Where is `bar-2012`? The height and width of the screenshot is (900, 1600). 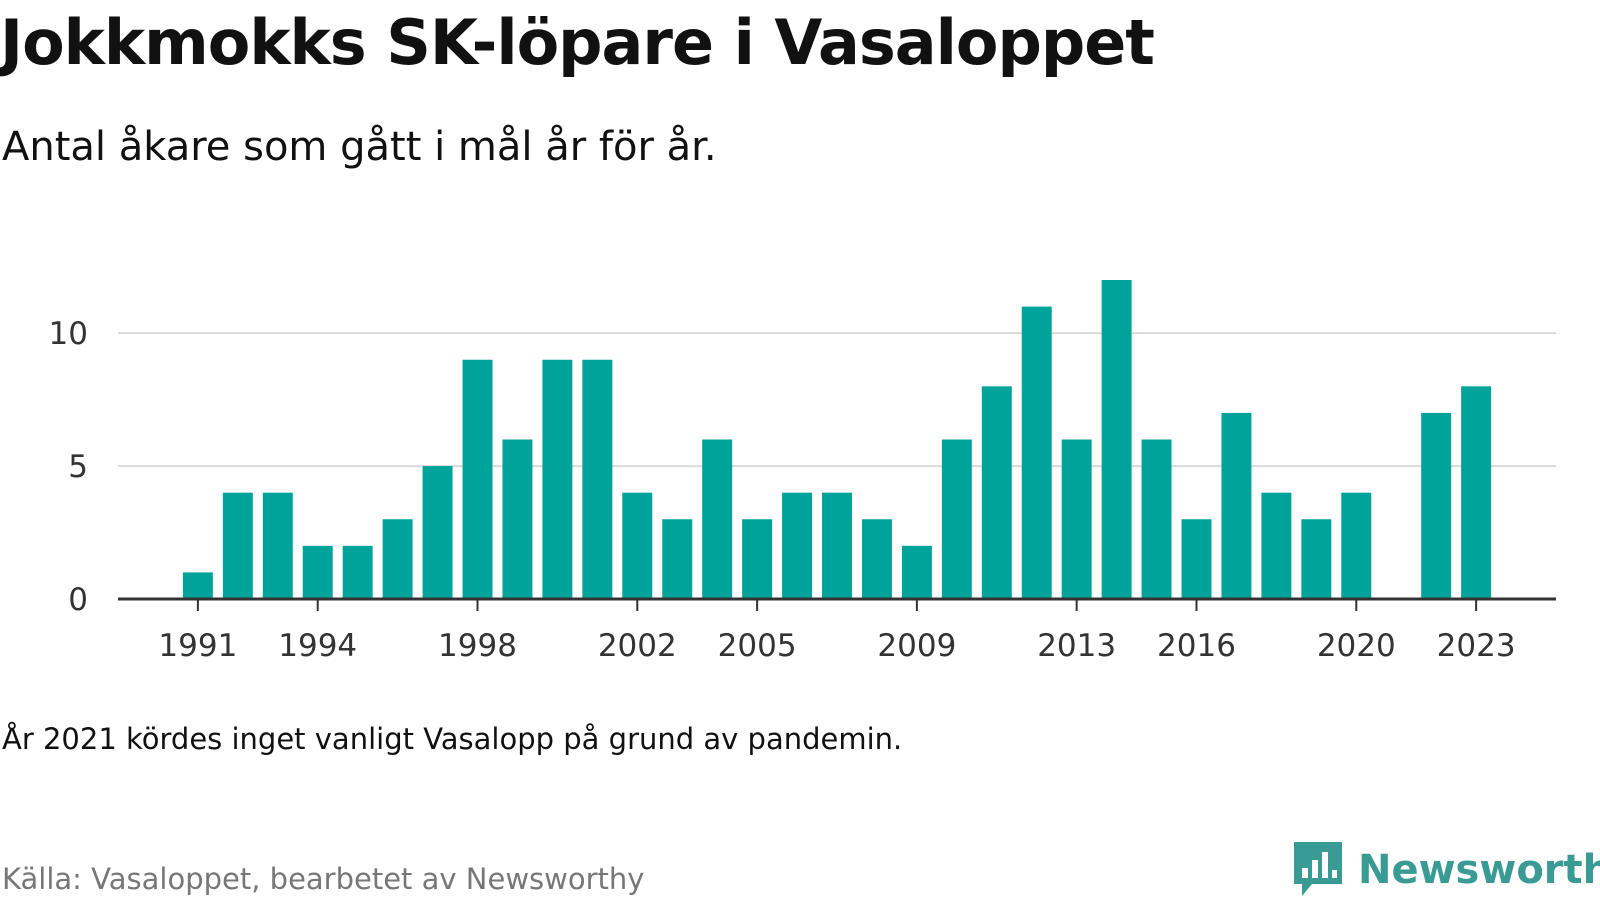 bar-2012 is located at coordinates (1036, 452).